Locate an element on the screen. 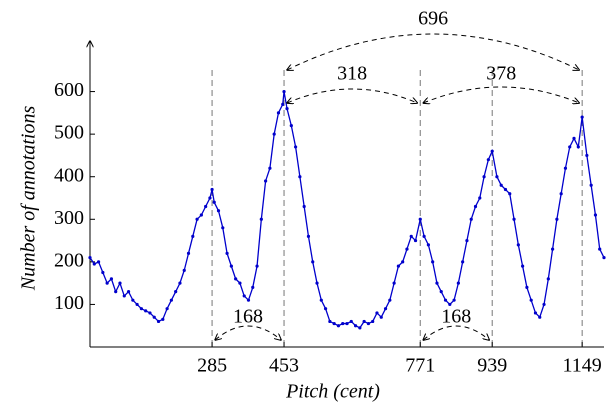 This screenshot has height=413, width=611. y-tick-label: 300 is located at coordinates (69, 218).